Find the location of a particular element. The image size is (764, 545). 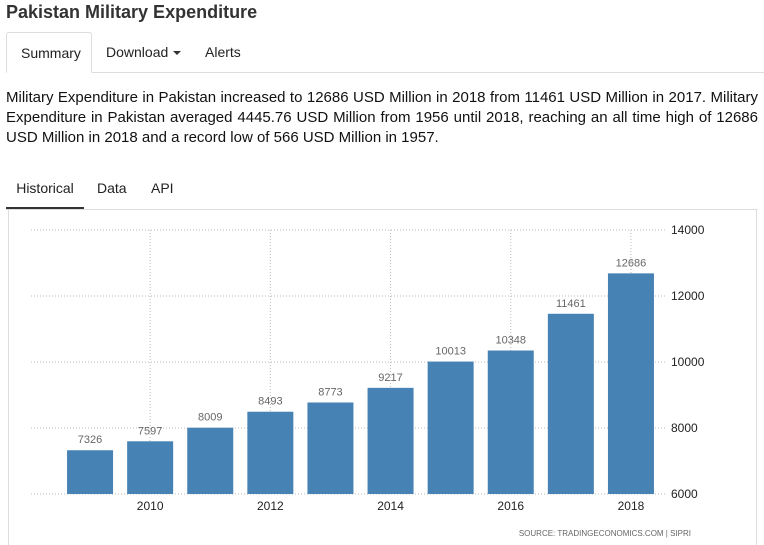

sub-tabs: Historical Data API is located at coordinates (382, 191).